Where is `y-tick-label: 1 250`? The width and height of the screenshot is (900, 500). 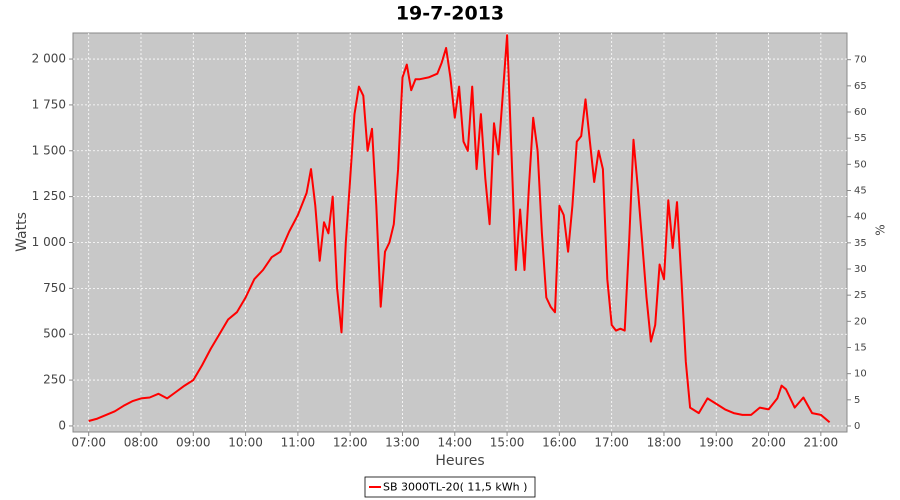 y-tick-label: 1 250 is located at coordinates (49, 196).